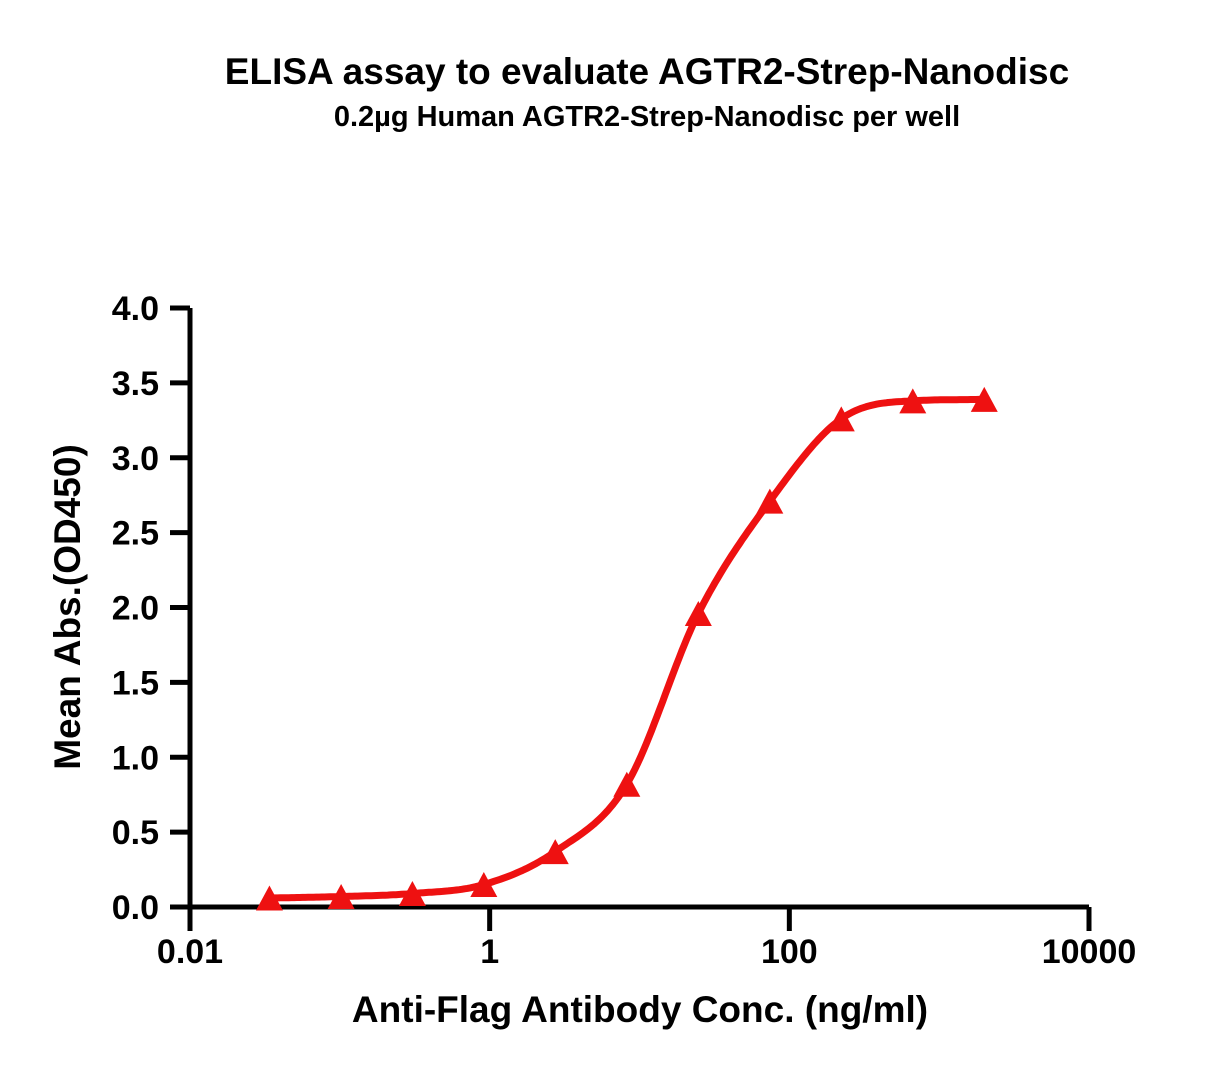 The height and width of the screenshot is (1075, 1217). Describe the element at coordinates (135, 309) in the screenshot. I see `y-tick-label: 4.0` at that location.